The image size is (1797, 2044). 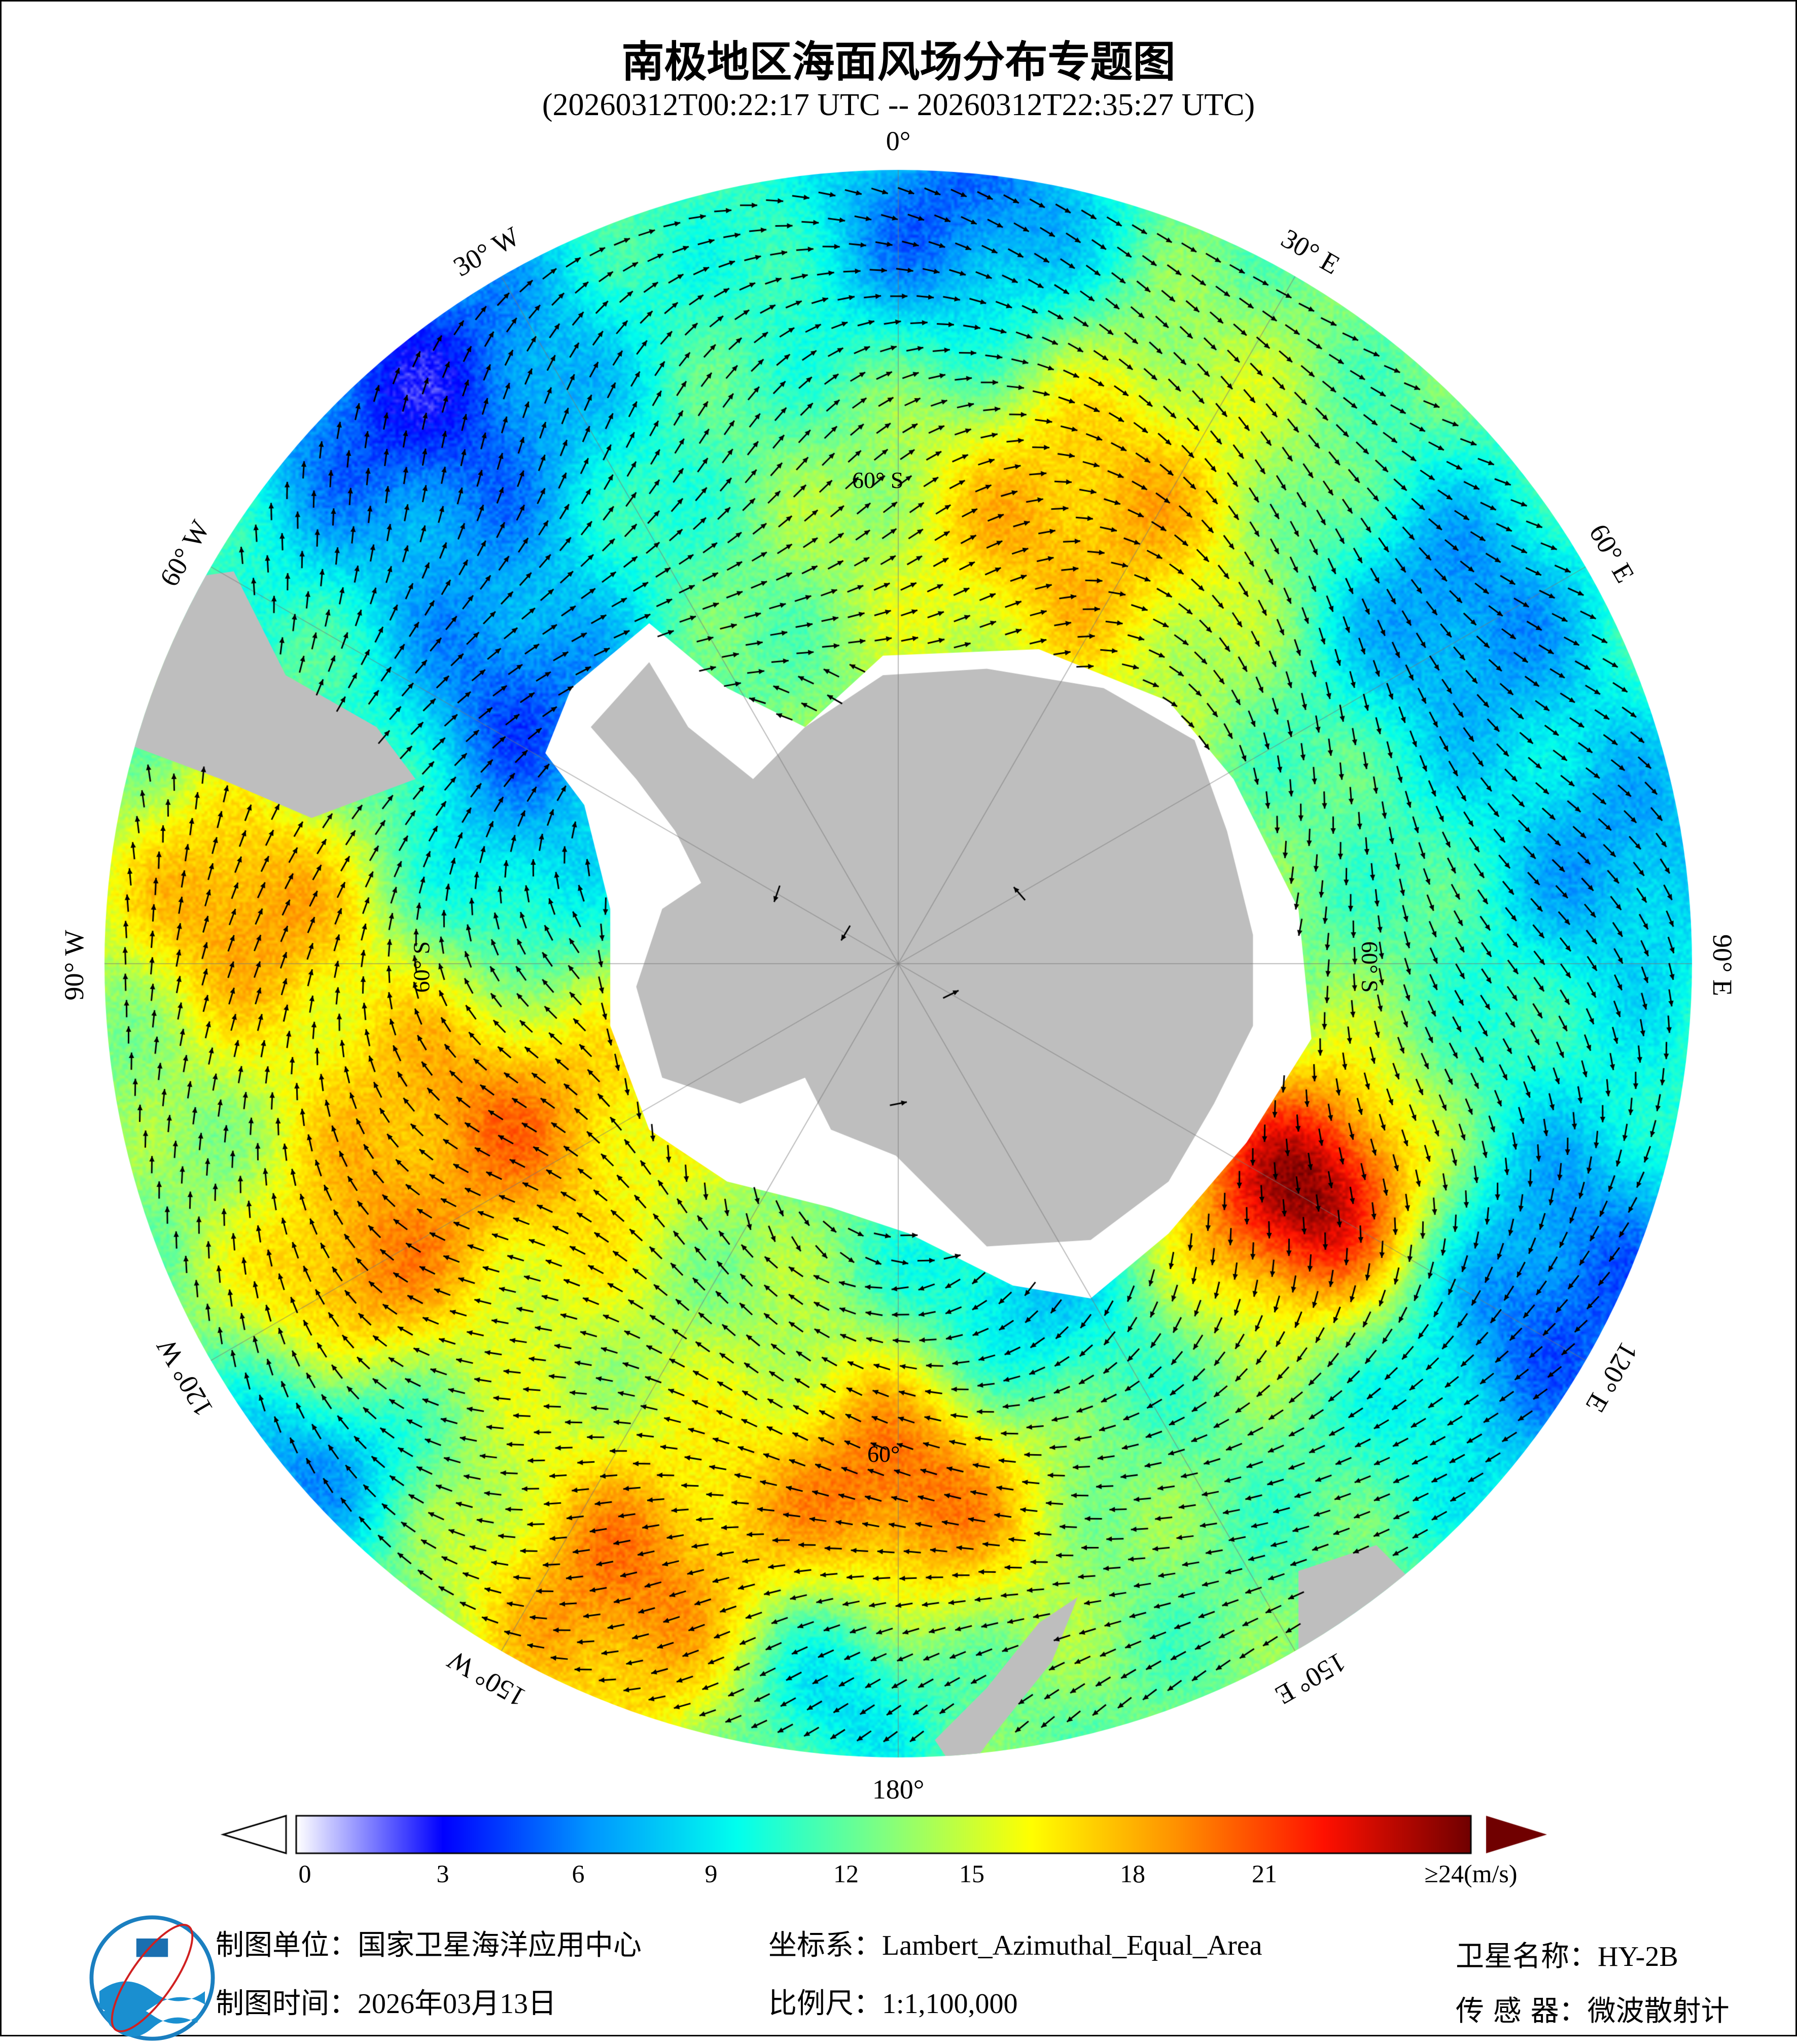 What do you see at coordinates (500, 1945) in the screenshot?
I see `org-value: 国家卫星海洋应用中心` at bounding box center [500, 1945].